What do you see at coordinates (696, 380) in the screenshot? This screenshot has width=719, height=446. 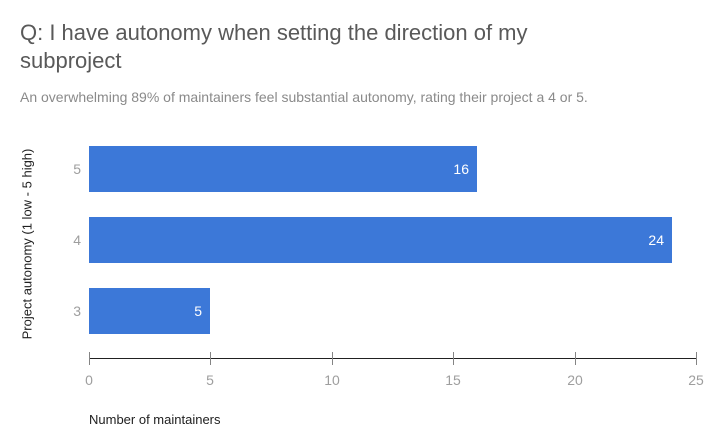 I see `x-axis-tick-label: 25` at bounding box center [696, 380].